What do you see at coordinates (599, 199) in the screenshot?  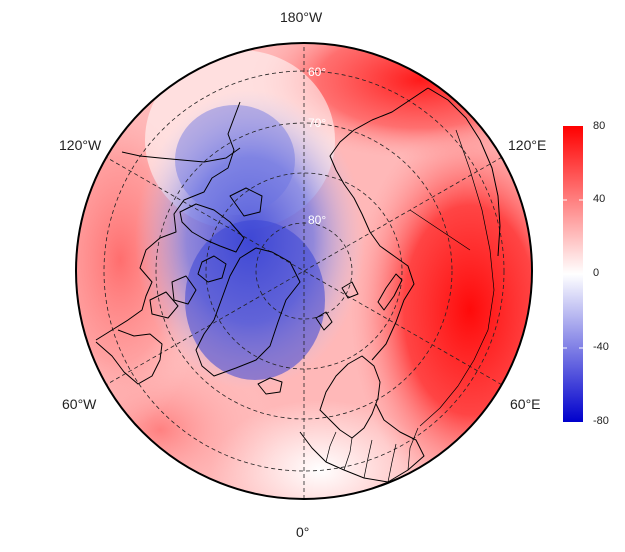 I see `colorbar-tick-40: 40` at bounding box center [599, 199].